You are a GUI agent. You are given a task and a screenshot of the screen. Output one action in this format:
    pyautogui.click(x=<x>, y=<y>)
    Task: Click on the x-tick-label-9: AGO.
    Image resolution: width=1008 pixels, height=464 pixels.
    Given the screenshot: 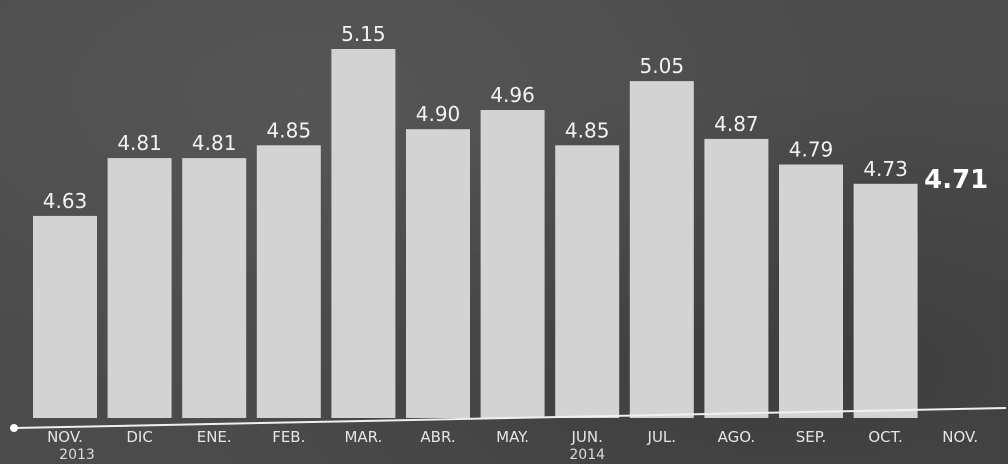 What is the action you would take?
    pyautogui.click(x=737, y=437)
    